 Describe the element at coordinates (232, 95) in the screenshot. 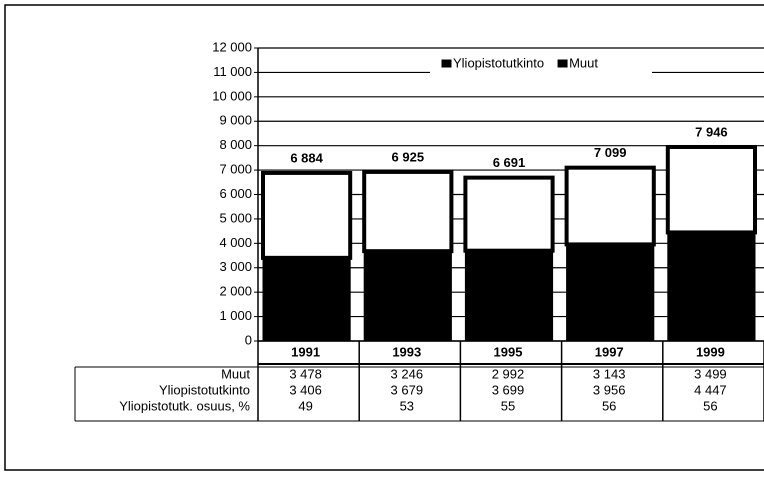

I see `y-tick-label: 10 000` at that location.